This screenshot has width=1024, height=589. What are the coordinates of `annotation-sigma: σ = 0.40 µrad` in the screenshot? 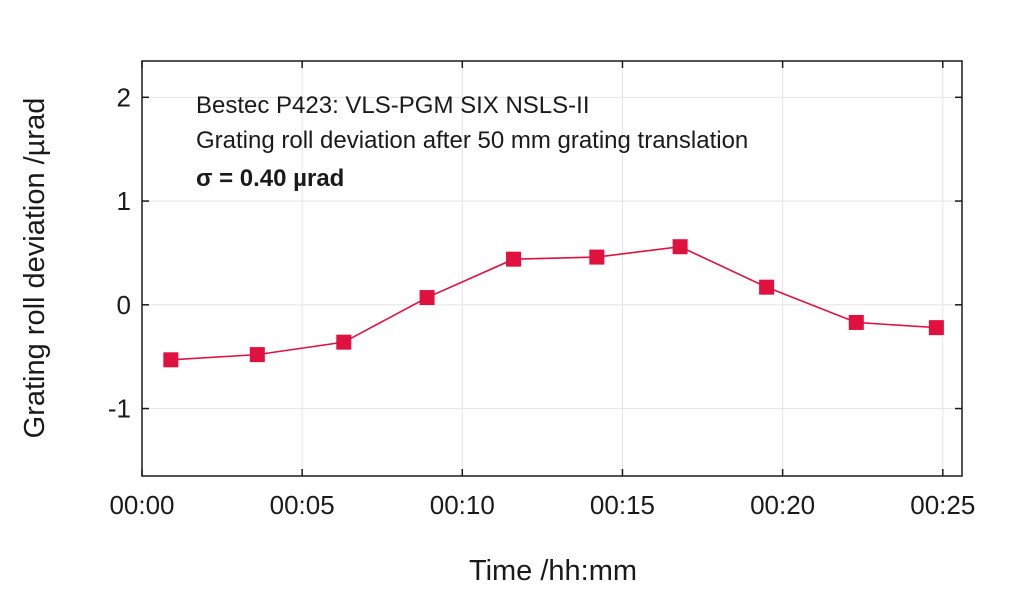 It's located at (270, 178).